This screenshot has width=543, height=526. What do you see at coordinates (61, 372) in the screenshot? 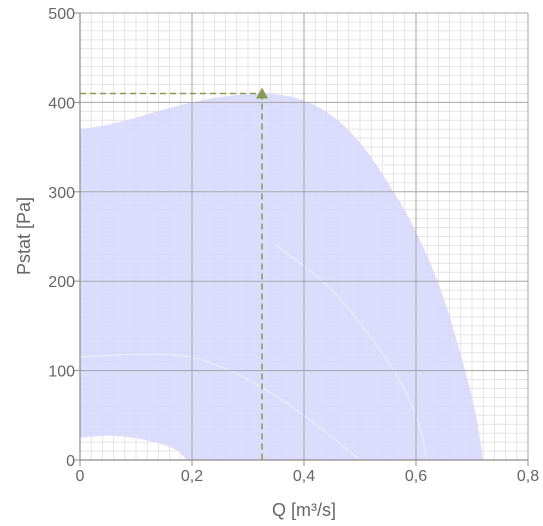
I see `y-tick-label: 100` at bounding box center [61, 372].